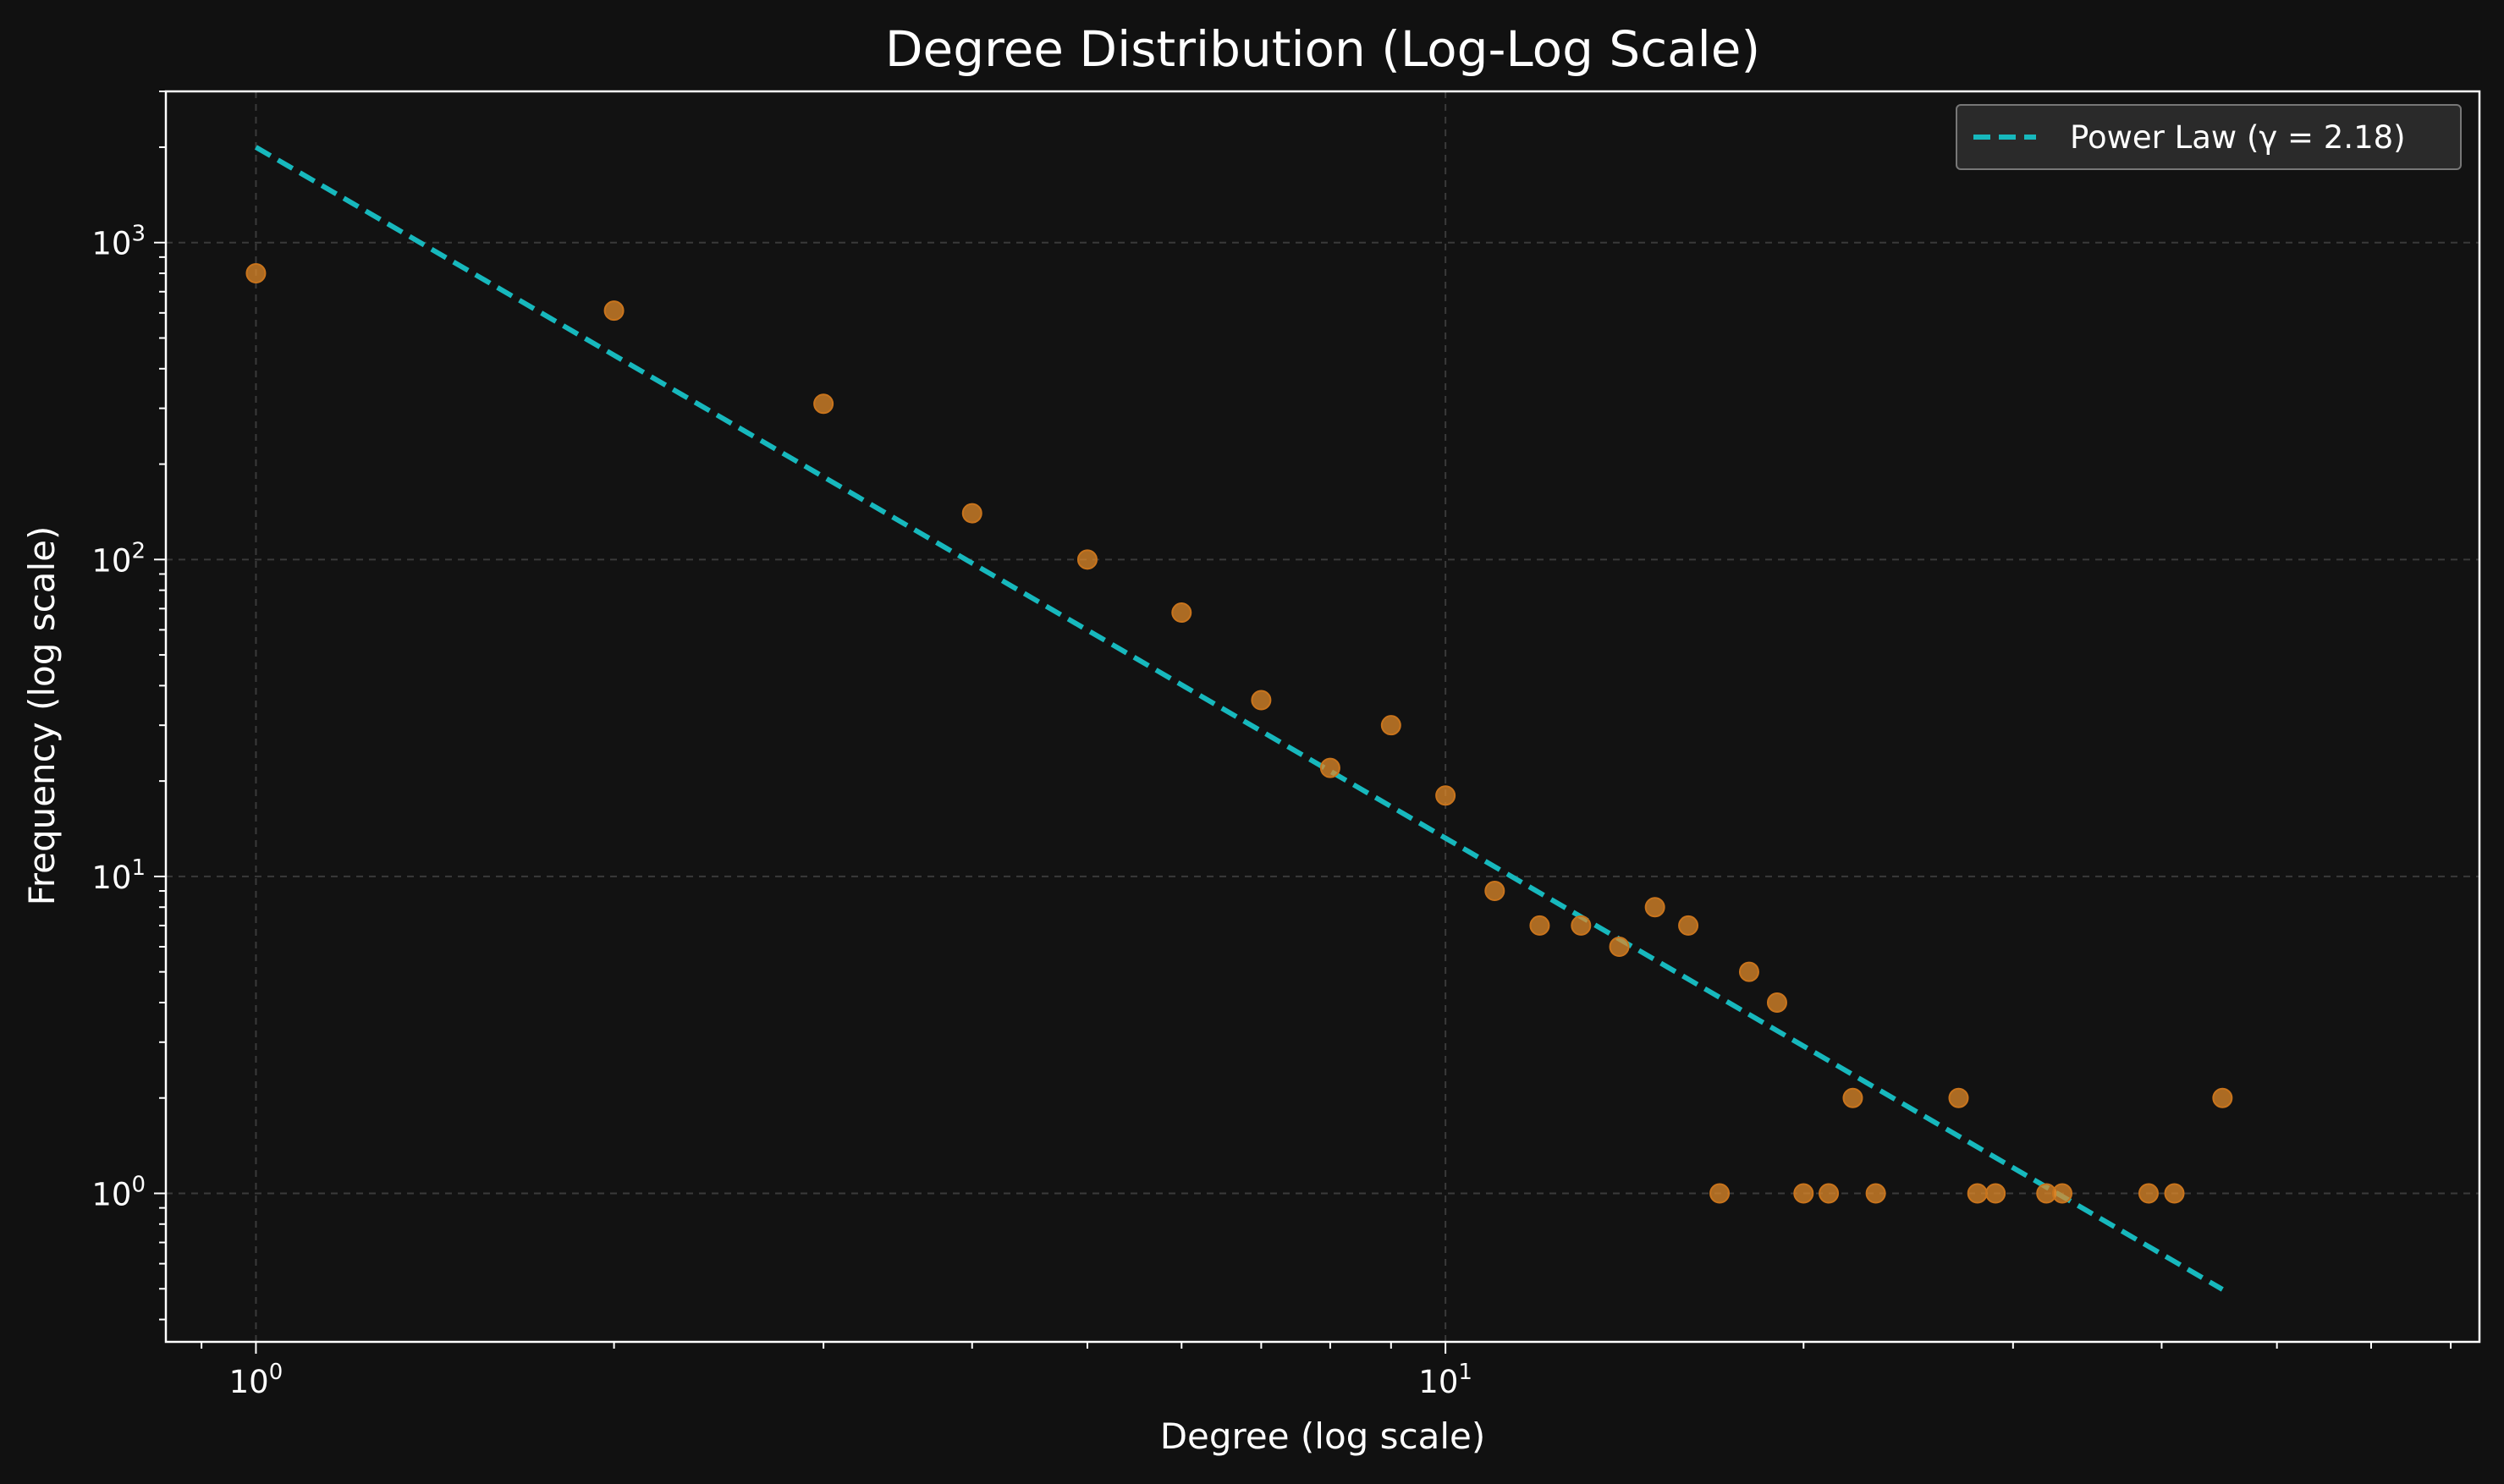  What do you see at coordinates (118, 1192) in the screenshot?
I see `y-tick-label: 100` at bounding box center [118, 1192].